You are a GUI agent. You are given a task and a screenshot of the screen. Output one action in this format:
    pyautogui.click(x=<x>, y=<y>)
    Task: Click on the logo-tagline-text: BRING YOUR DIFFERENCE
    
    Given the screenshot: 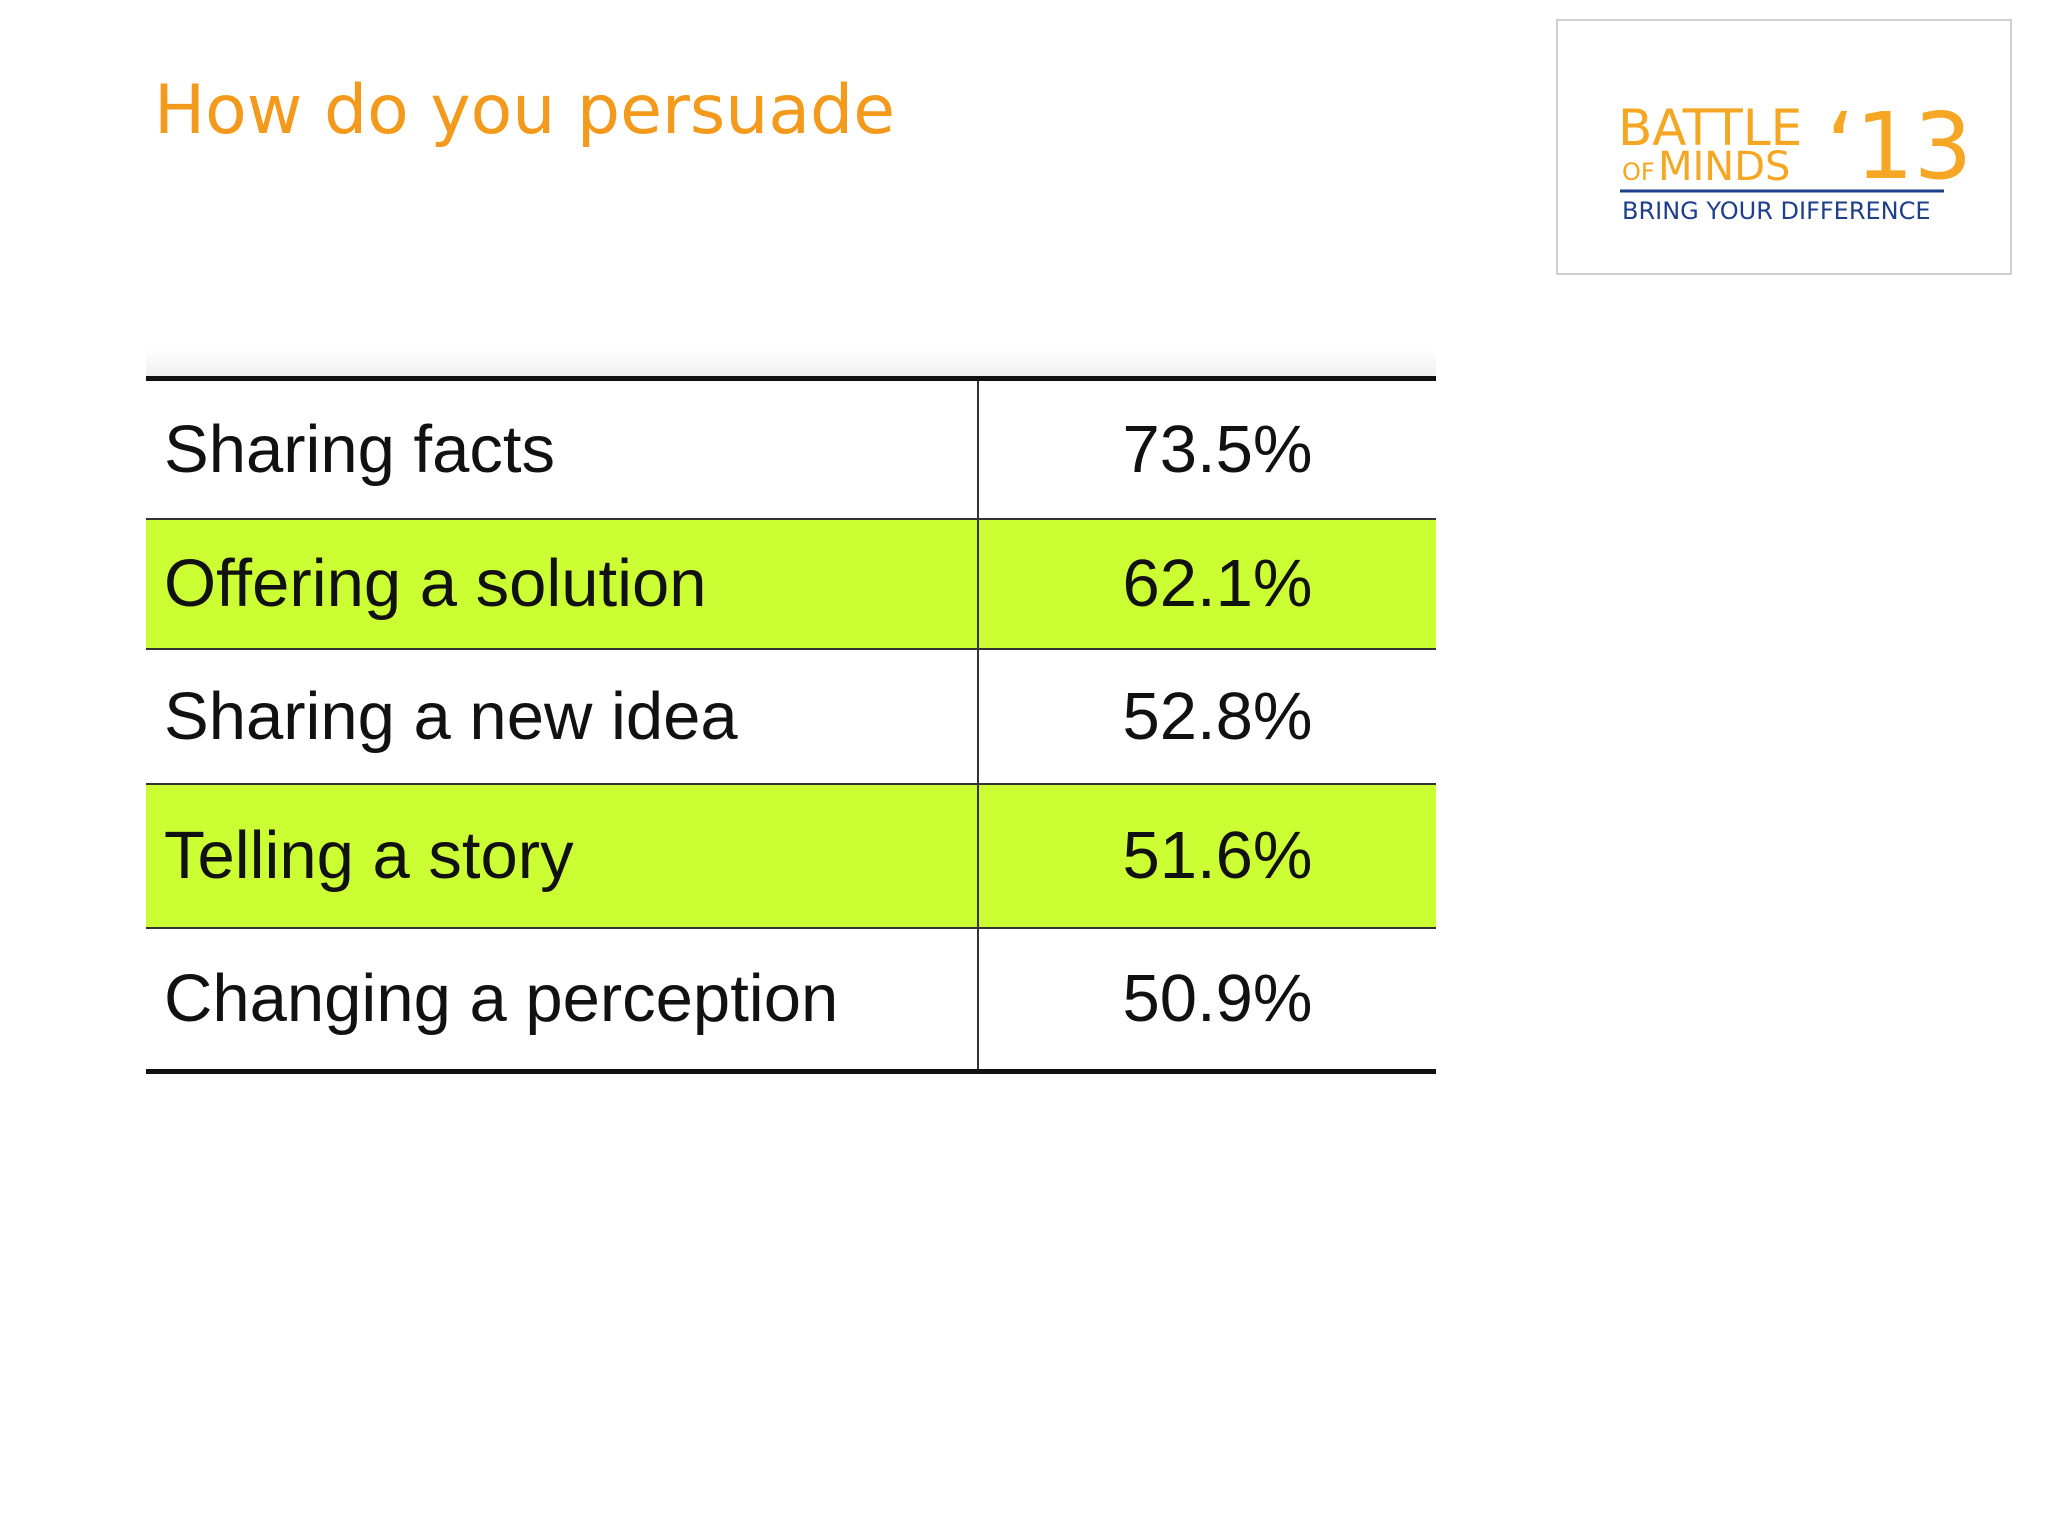 What is the action you would take?
    pyautogui.click(x=1776, y=211)
    